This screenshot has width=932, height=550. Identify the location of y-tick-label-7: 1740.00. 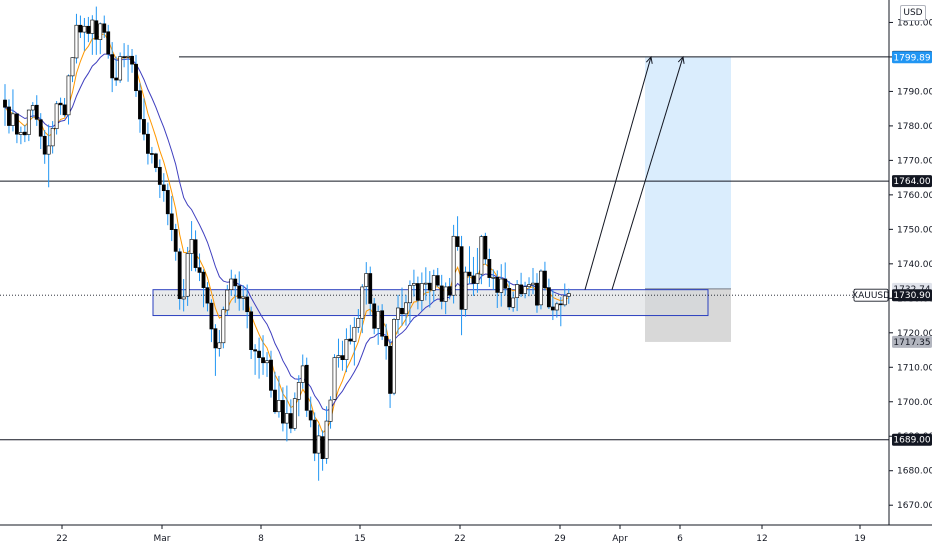
(914, 265).